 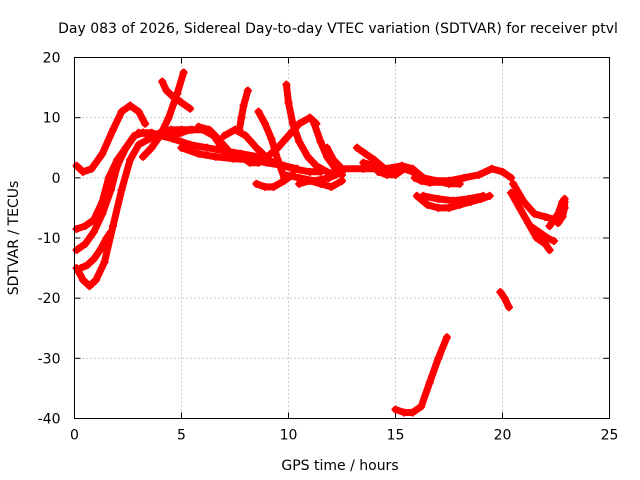 I want to click on x-tick-label: 0, so click(x=74, y=436).